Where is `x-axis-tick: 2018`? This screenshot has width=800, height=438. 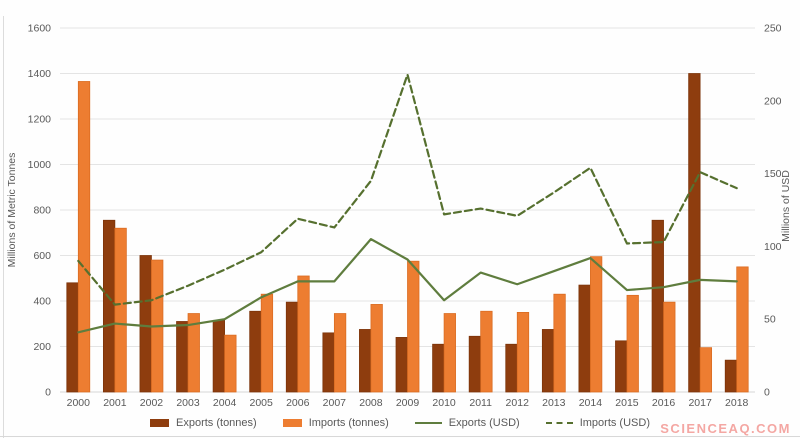 x-axis-tick: 2018 is located at coordinates (737, 403).